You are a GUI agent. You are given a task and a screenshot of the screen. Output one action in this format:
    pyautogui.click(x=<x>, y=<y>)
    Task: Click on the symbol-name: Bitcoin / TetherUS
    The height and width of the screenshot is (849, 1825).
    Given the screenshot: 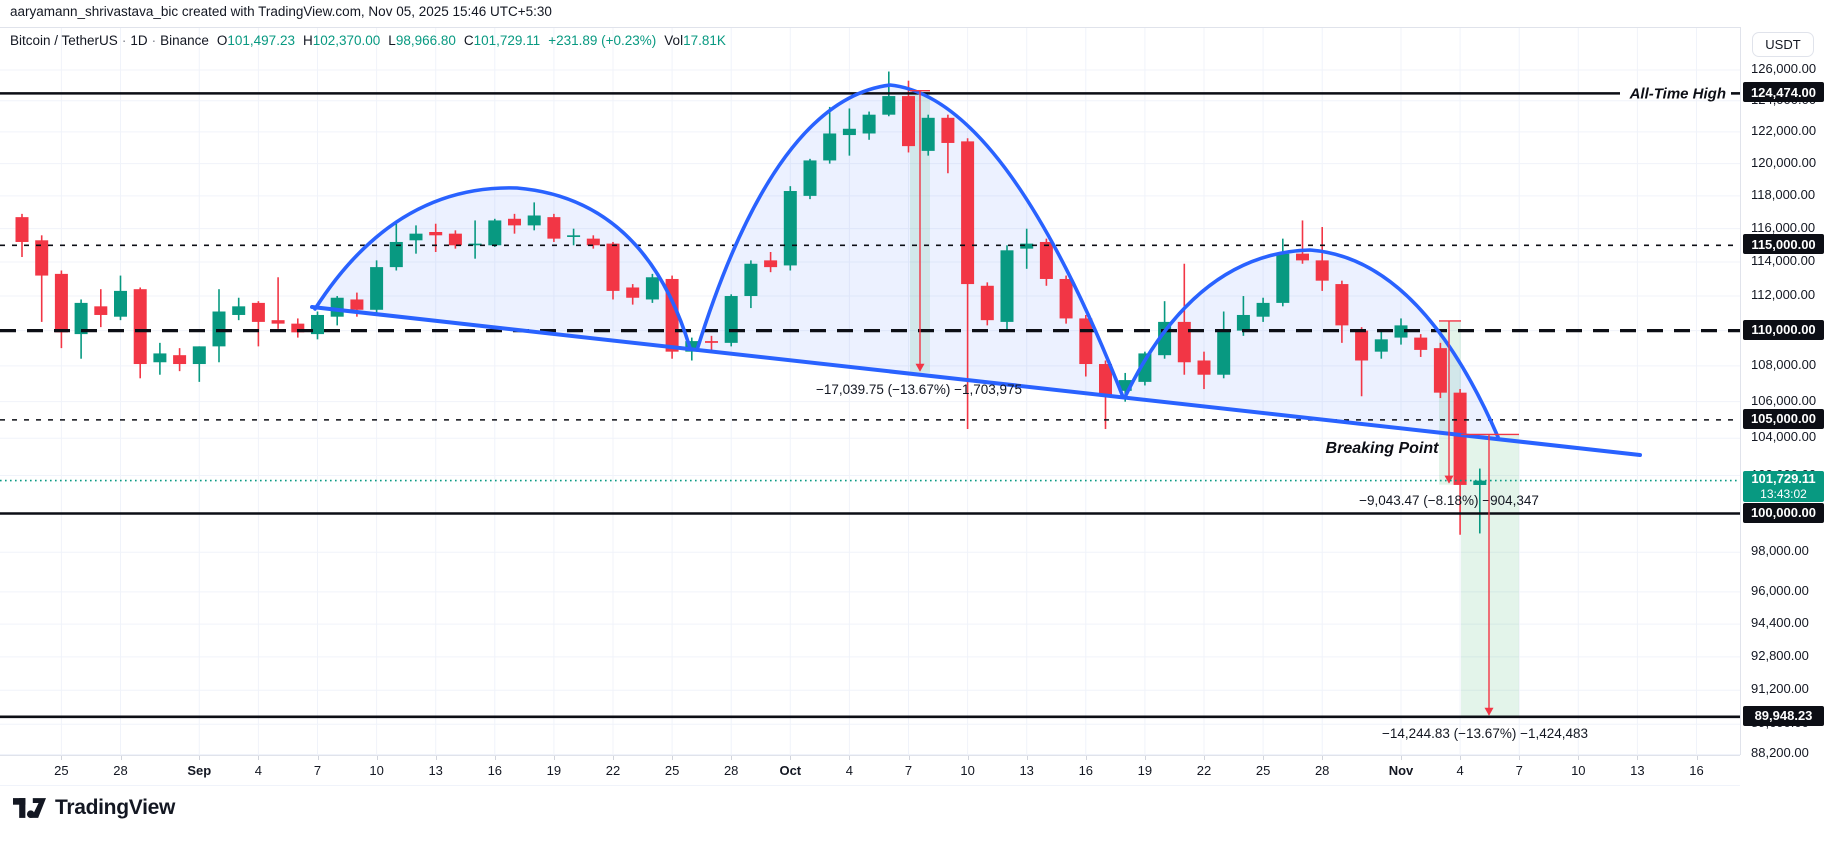 What is the action you would take?
    pyautogui.click(x=64, y=40)
    